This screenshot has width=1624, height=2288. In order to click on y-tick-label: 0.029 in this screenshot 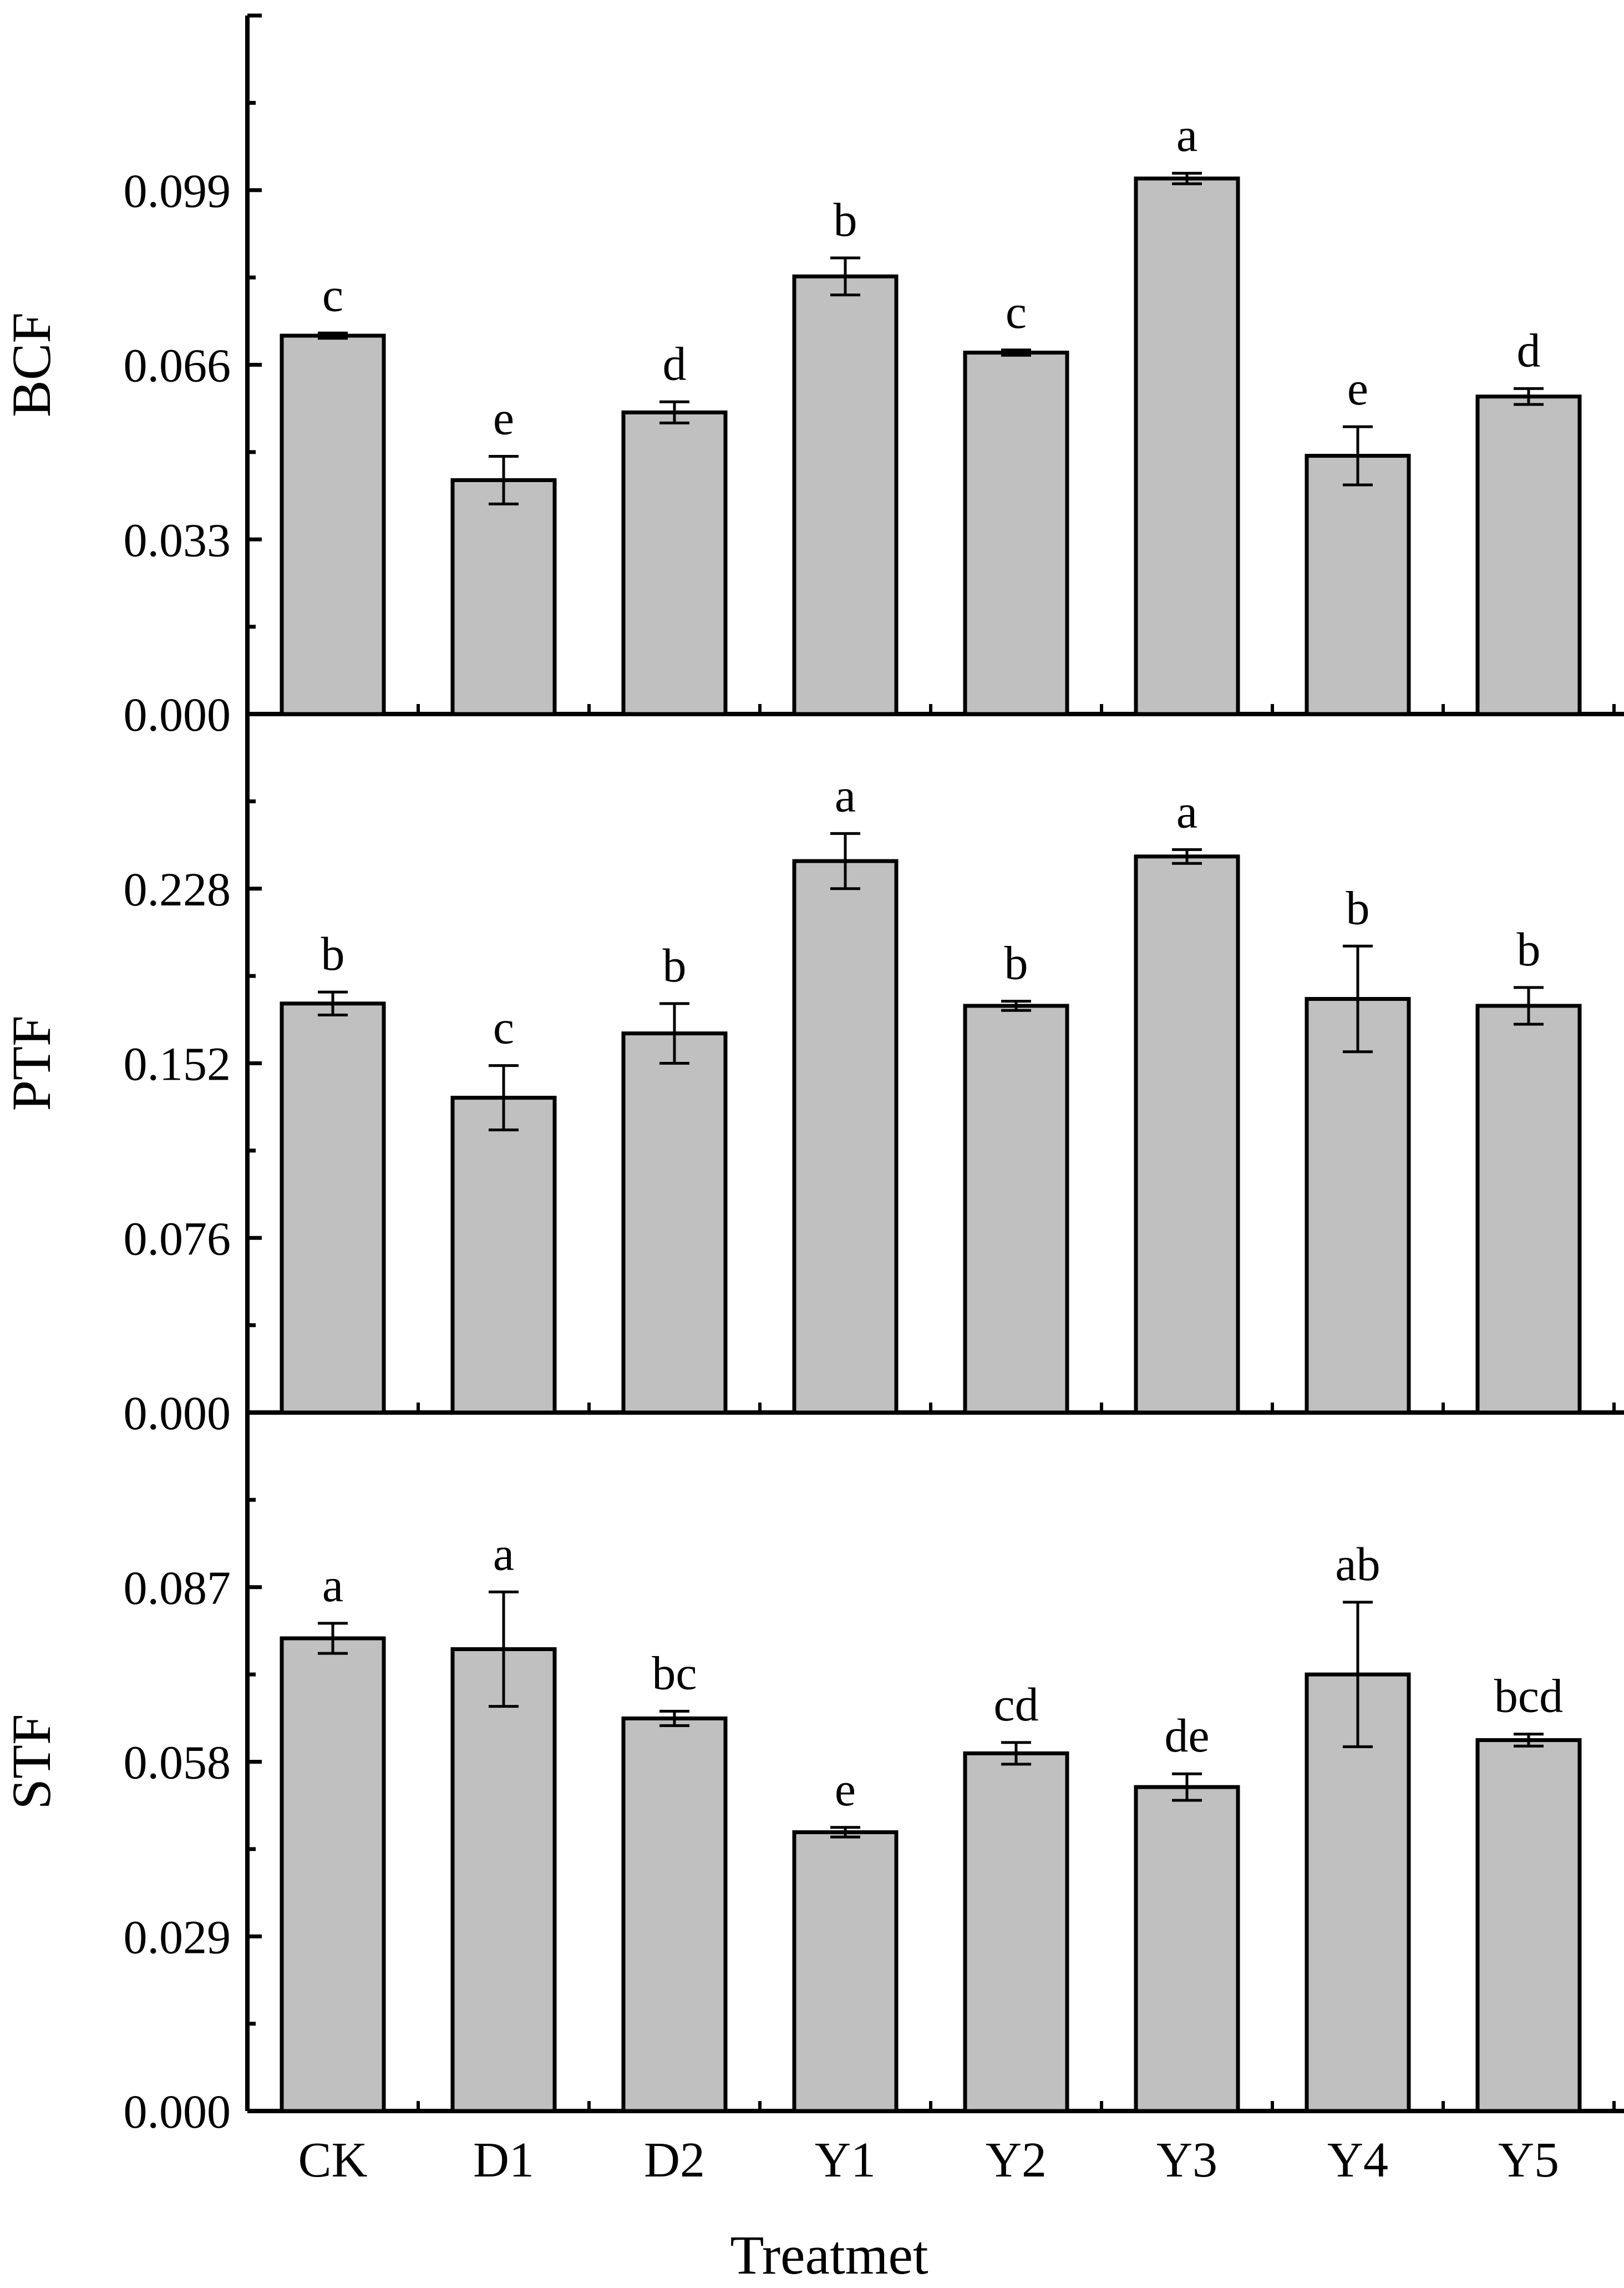, I will do `click(177, 1937)`.